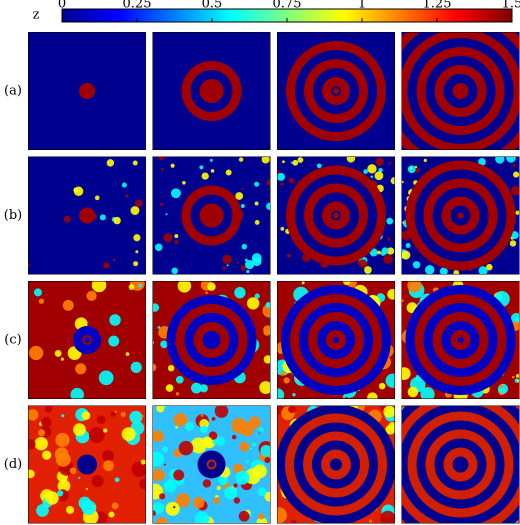 The image size is (520, 525). Describe the element at coordinates (511, 6) in the screenshot. I see `colorbar-tick-label: 1.5` at that location.